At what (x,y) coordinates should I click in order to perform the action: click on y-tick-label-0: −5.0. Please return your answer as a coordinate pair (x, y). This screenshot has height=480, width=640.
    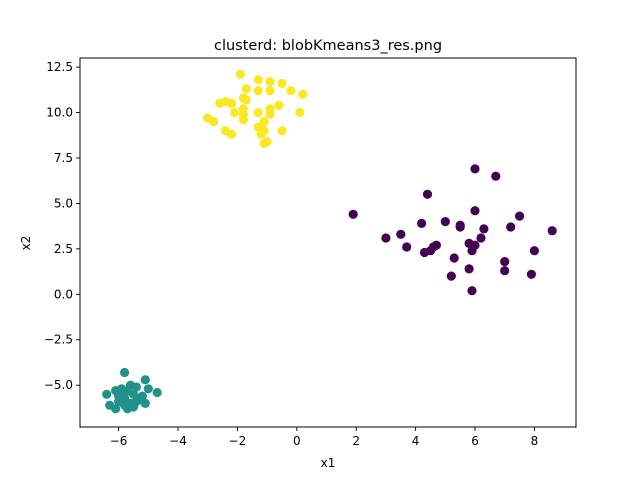
    Looking at the image, I should click on (58, 385).